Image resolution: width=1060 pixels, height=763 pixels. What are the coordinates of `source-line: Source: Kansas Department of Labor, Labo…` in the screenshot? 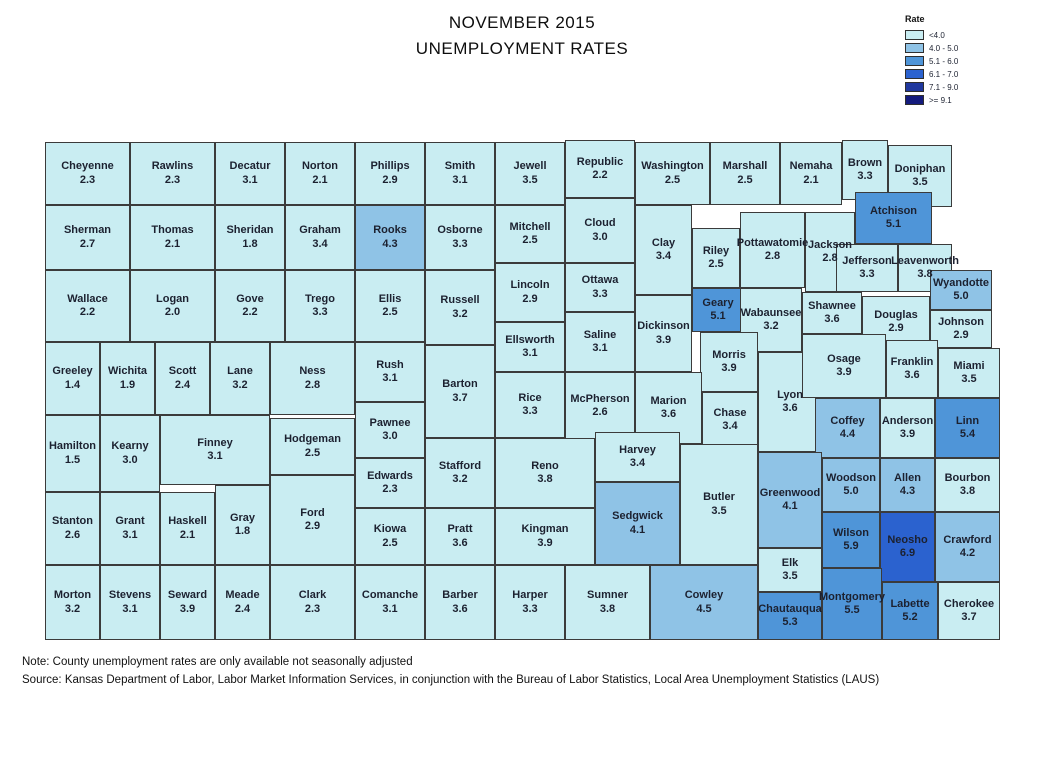 It's located at (451, 679).